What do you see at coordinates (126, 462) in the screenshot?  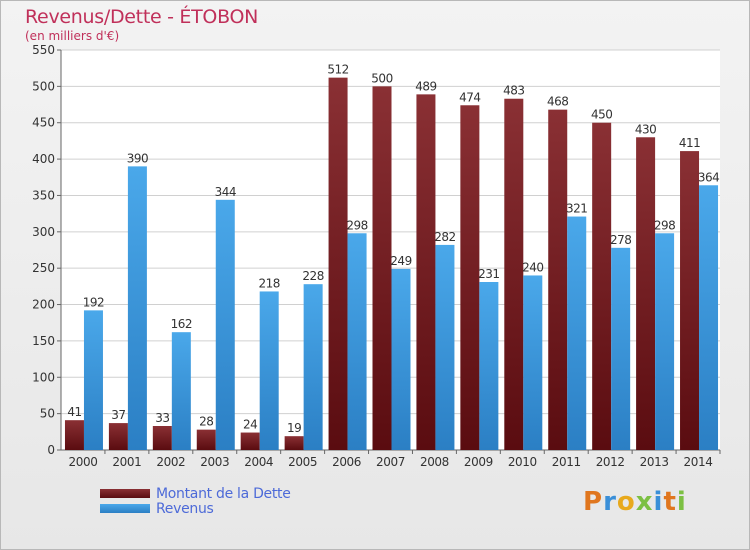 I see `x-tick-label: 2001` at bounding box center [126, 462].